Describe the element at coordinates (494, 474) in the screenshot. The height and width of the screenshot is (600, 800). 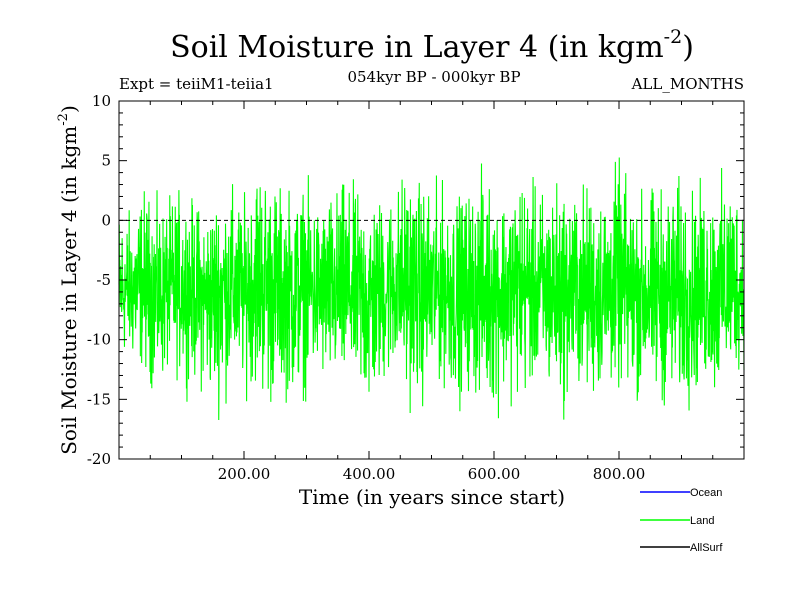
I see `x-tick-label: 600.00` at that location.